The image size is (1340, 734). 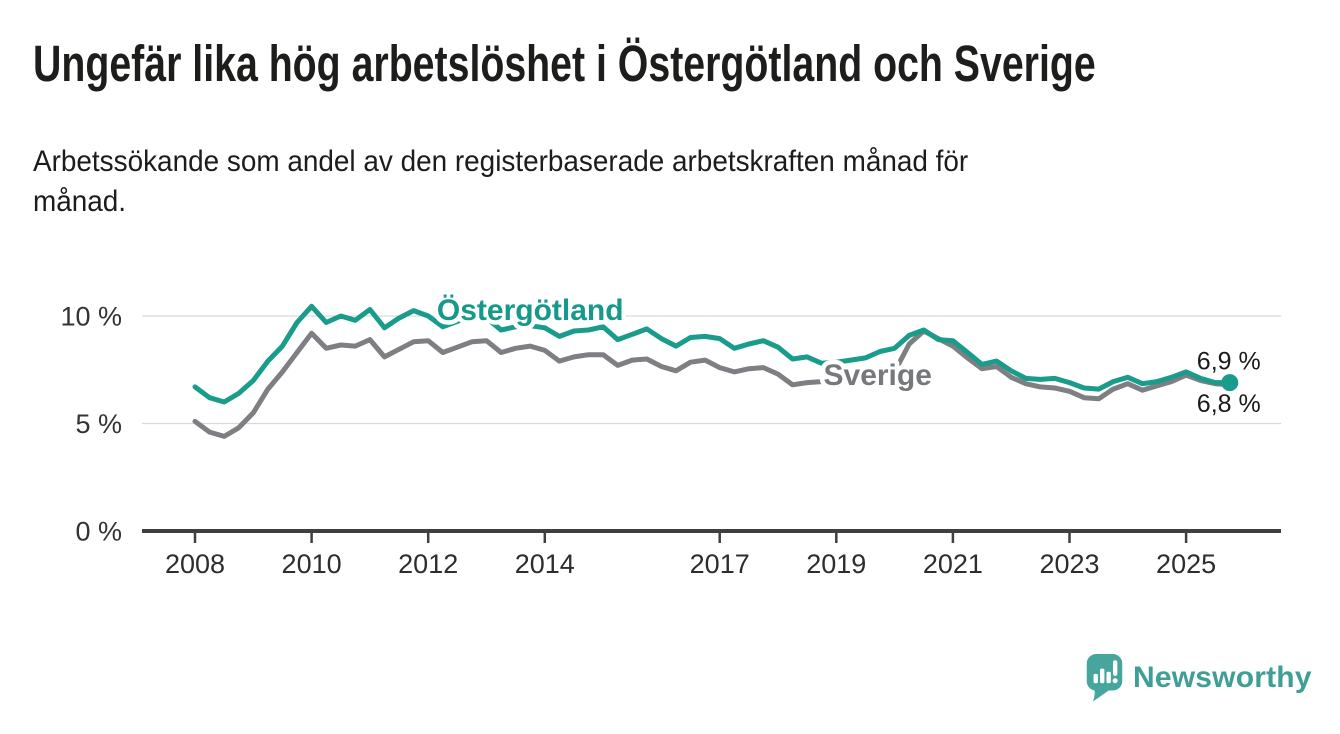 I want to click on x-axis-label-2012: 2012, so click(x=428, y=564).